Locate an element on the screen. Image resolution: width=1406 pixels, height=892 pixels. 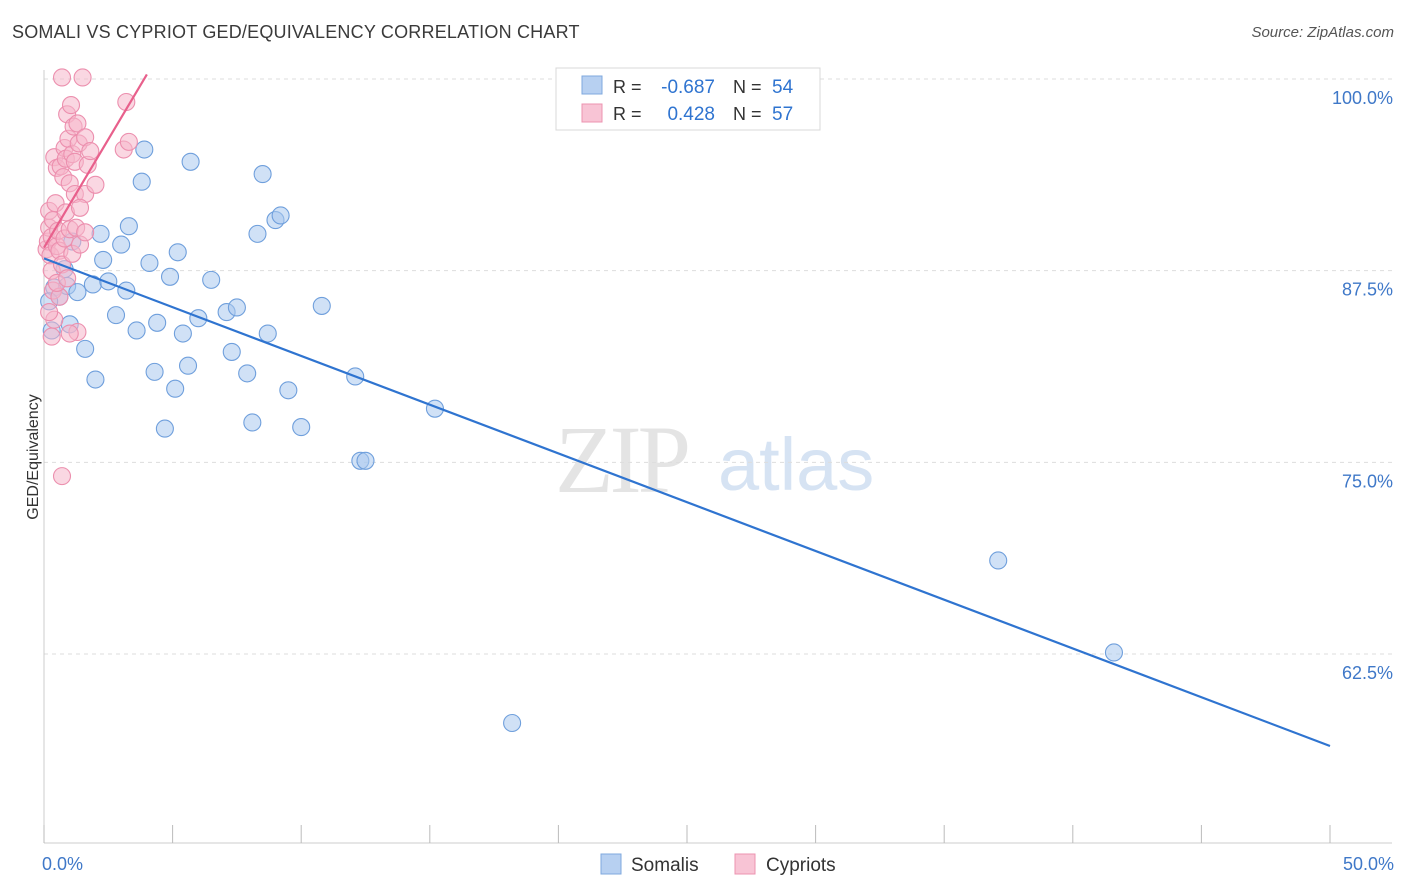
y-tick-label: 75.0% is located at coordinates (1367, 481).